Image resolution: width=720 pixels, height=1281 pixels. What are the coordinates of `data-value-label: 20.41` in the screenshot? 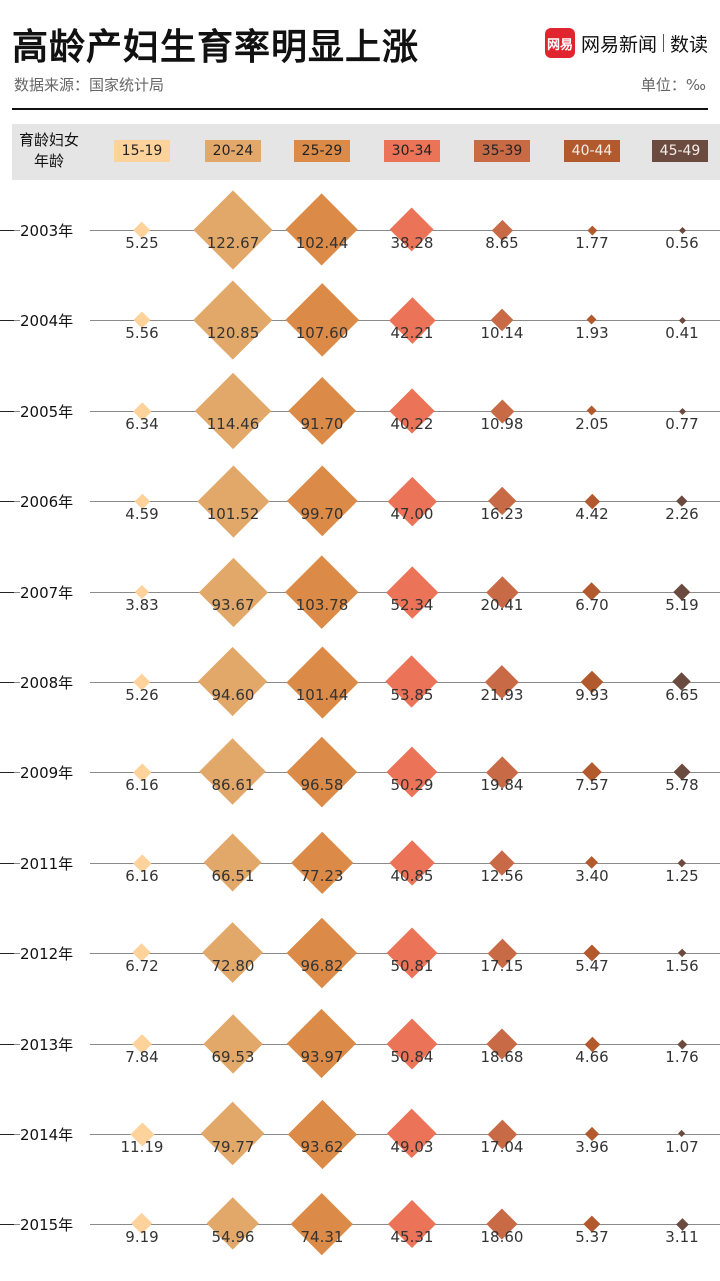 It's located at (502, 605).